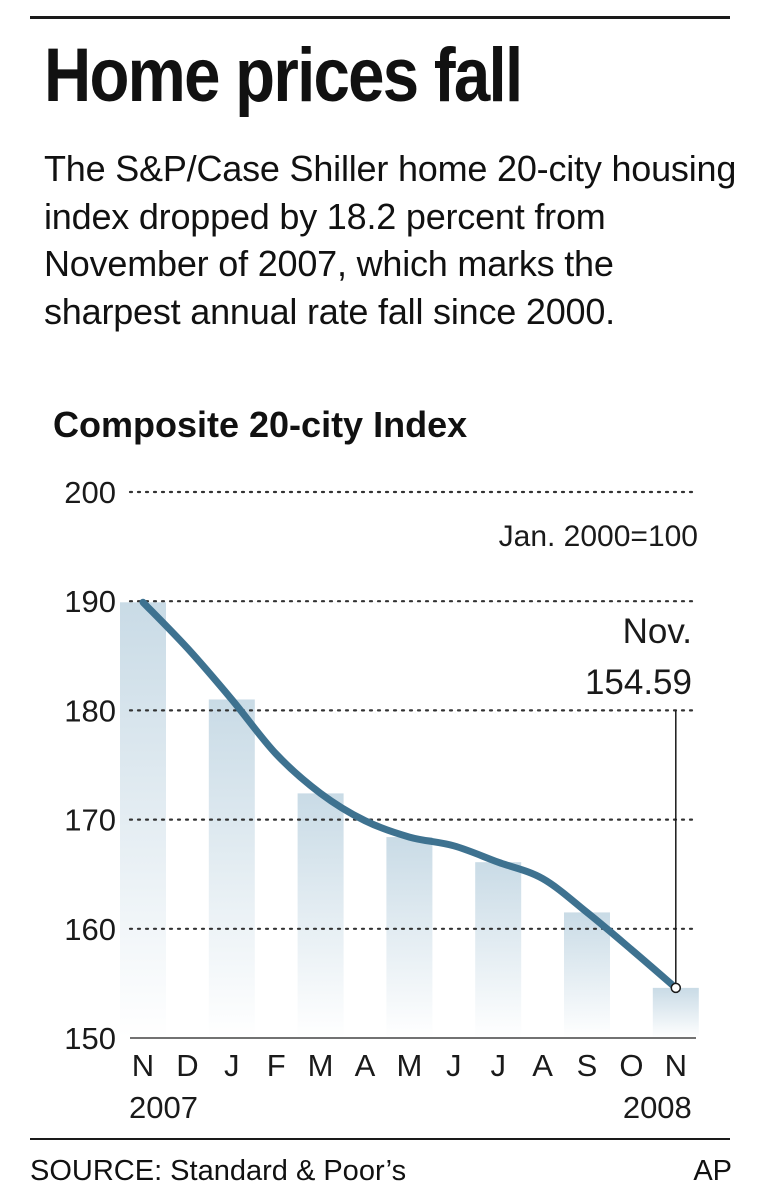 The image size is (760, 1203). What do you see at coordinates (90, 765) in the screenshot?
I see `y-tick-labels: 150 160 170 180 190 200` at bounding box center [90, 765].